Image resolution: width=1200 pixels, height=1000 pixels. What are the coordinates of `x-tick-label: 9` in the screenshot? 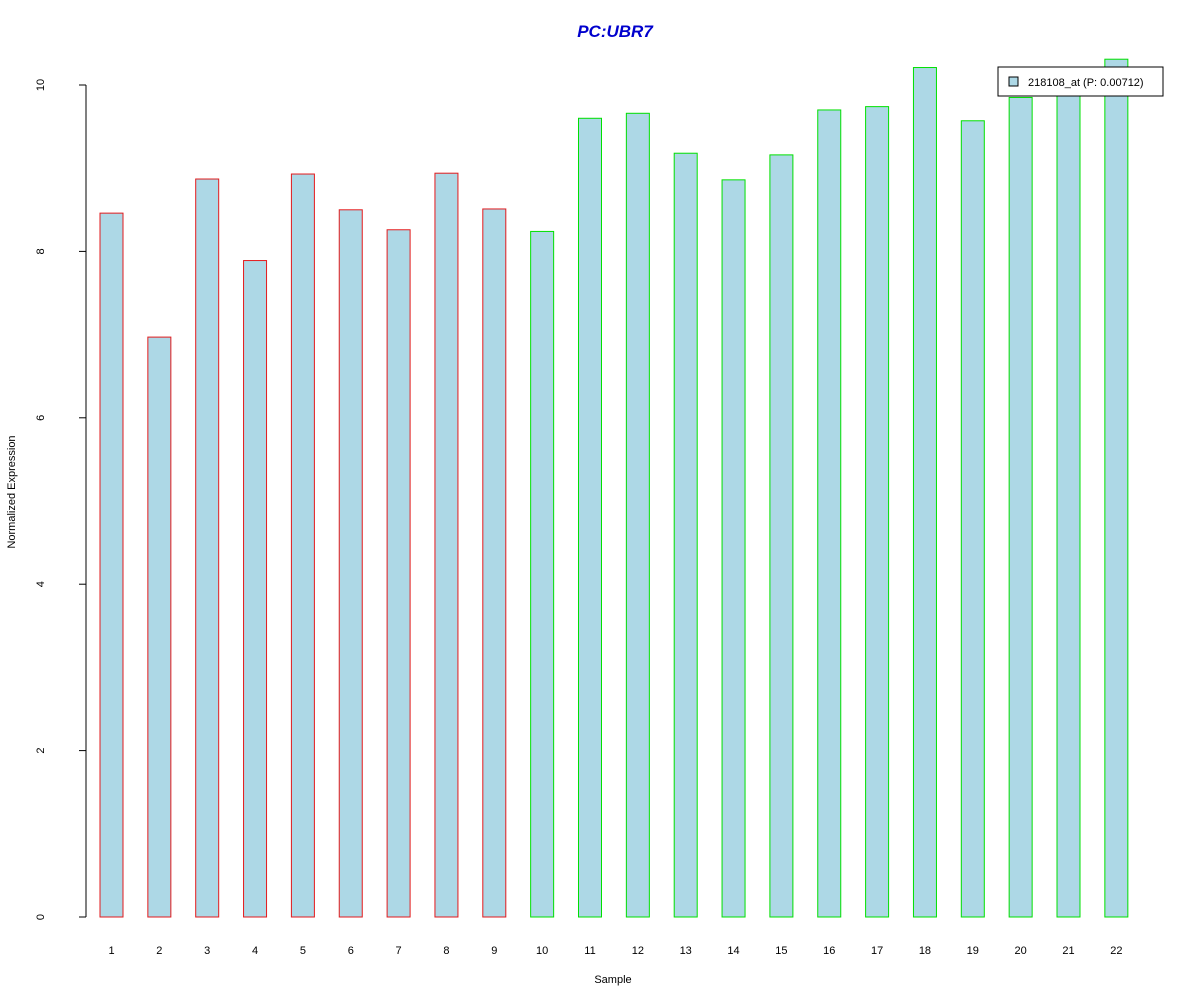 It's located at (494, 951).